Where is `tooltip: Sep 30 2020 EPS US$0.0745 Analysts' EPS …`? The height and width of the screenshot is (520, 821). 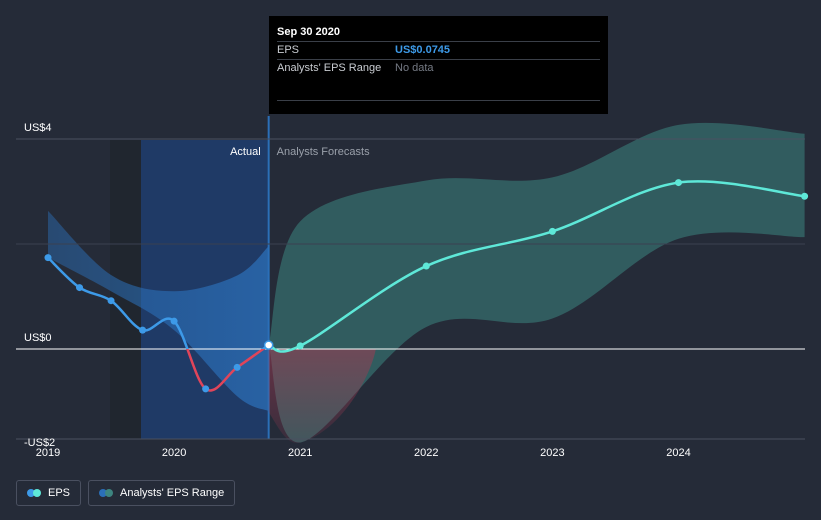 tooltip: Sep 30 2020 EPS US$0.0745 Analysts' EPS … is located at coordinates (438, 65).